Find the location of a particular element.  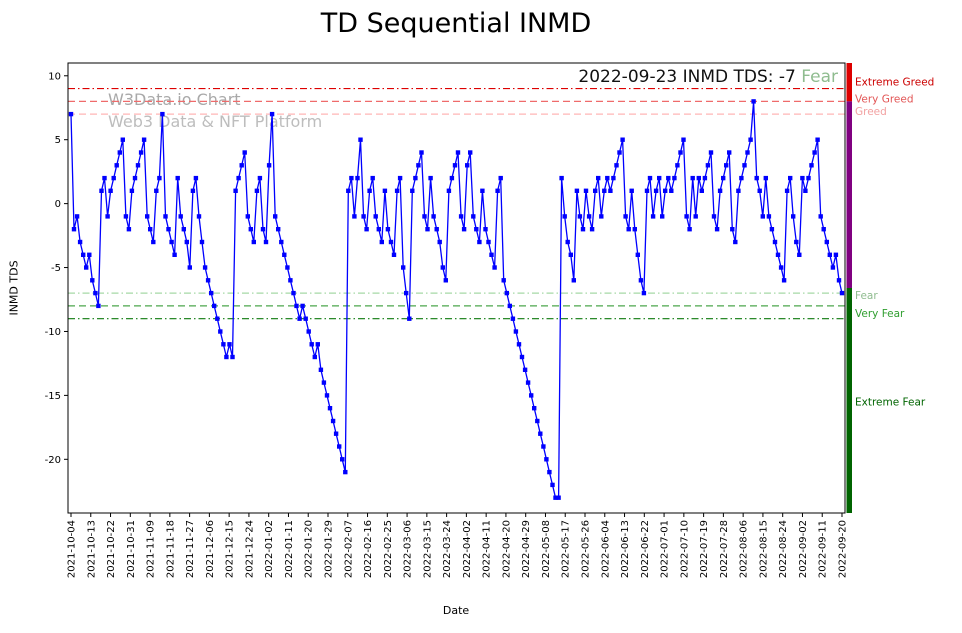

x-tick-label: 2022-04-11 is located at coordinates (487, 549).